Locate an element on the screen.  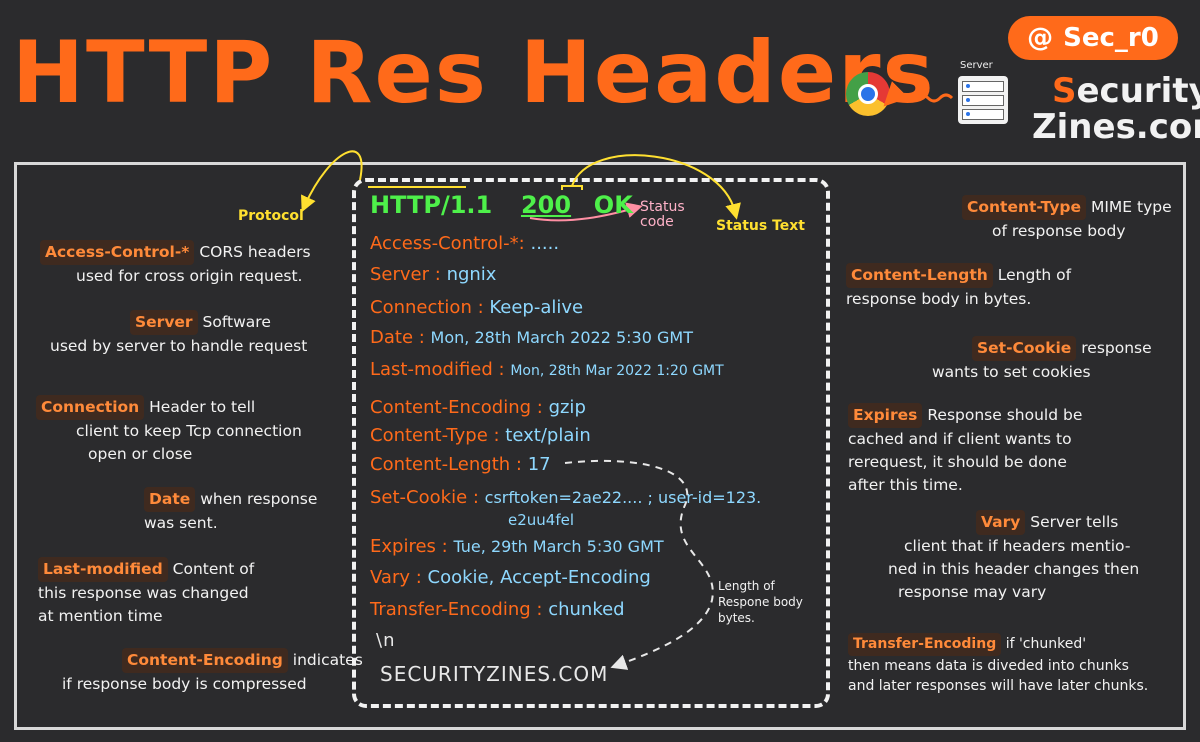
header-line: Date : Mon, 28th March 2022 5:30 GMT is located at coordinates (531, 337).